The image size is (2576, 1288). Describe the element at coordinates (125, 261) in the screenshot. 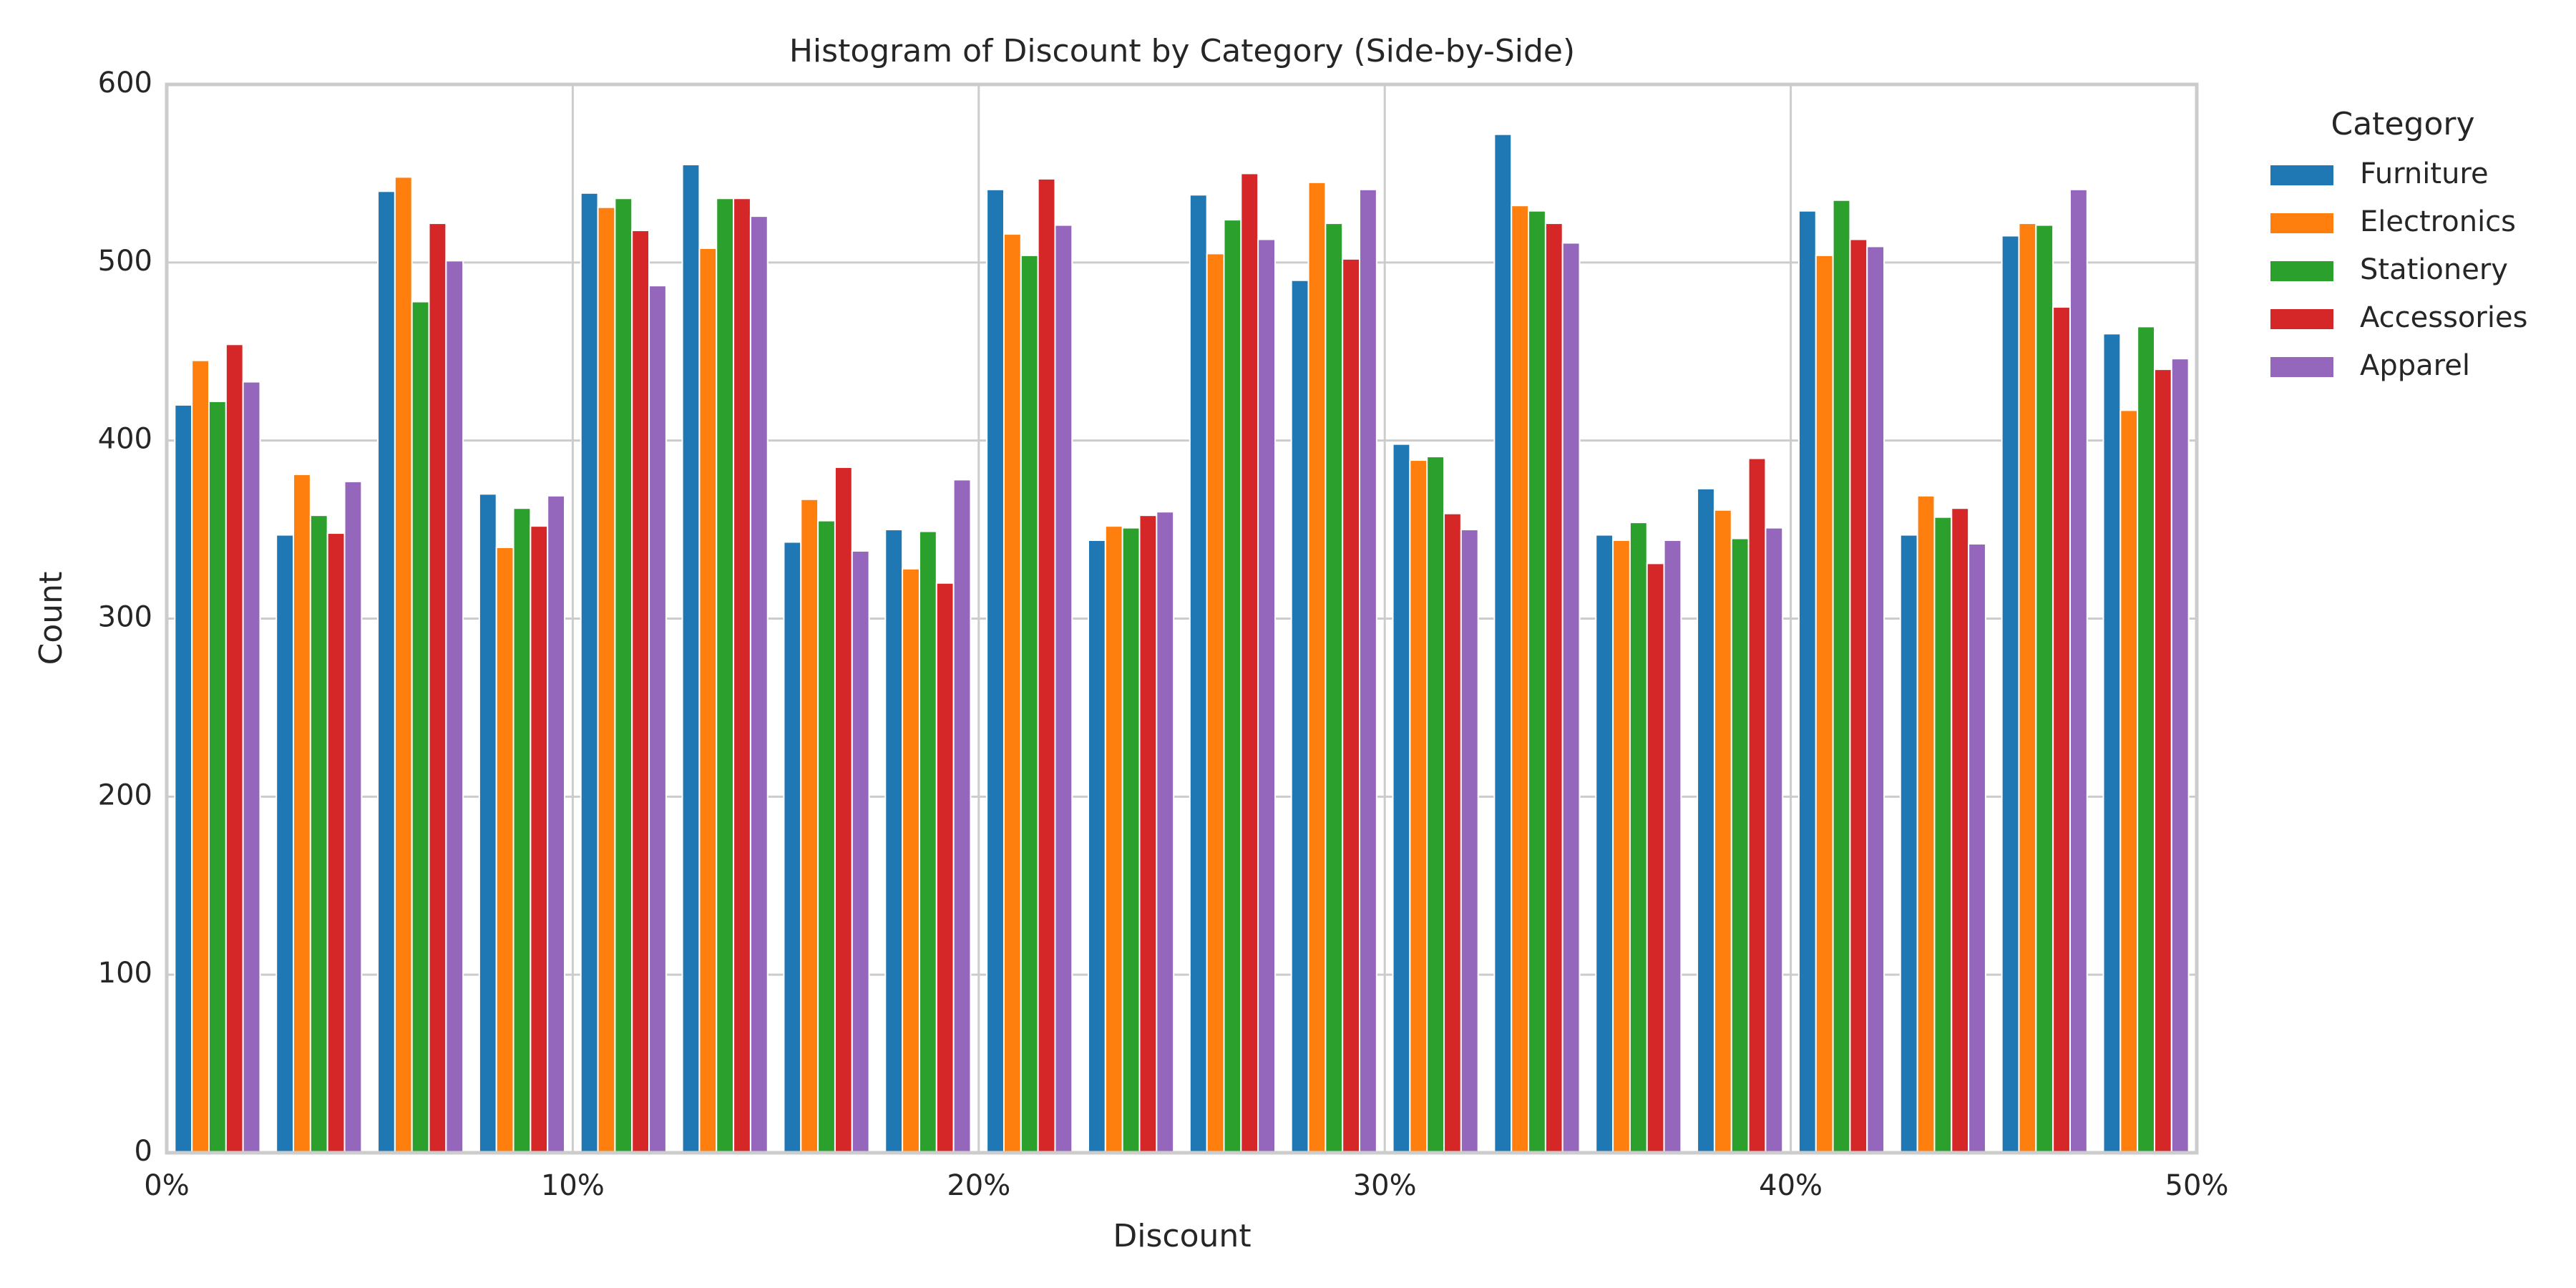

I see `y-tick-label: 500` at that location.